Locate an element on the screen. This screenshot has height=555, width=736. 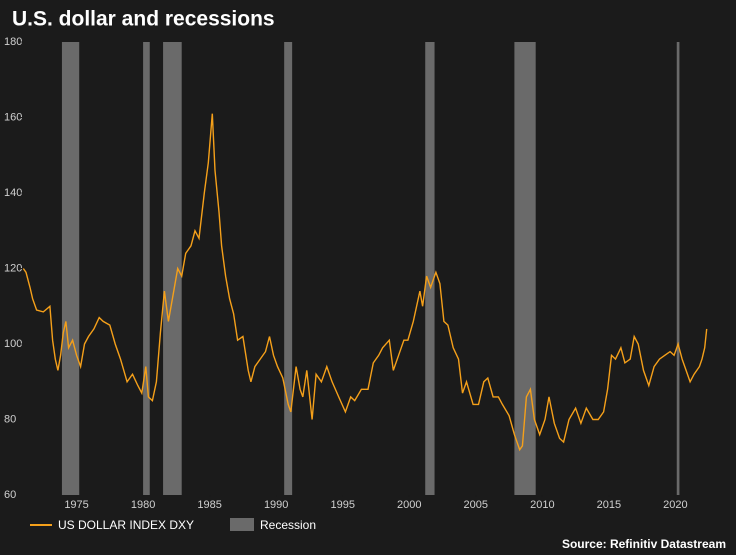
y-tick-label: 120 is located at coordinates (13, 268).